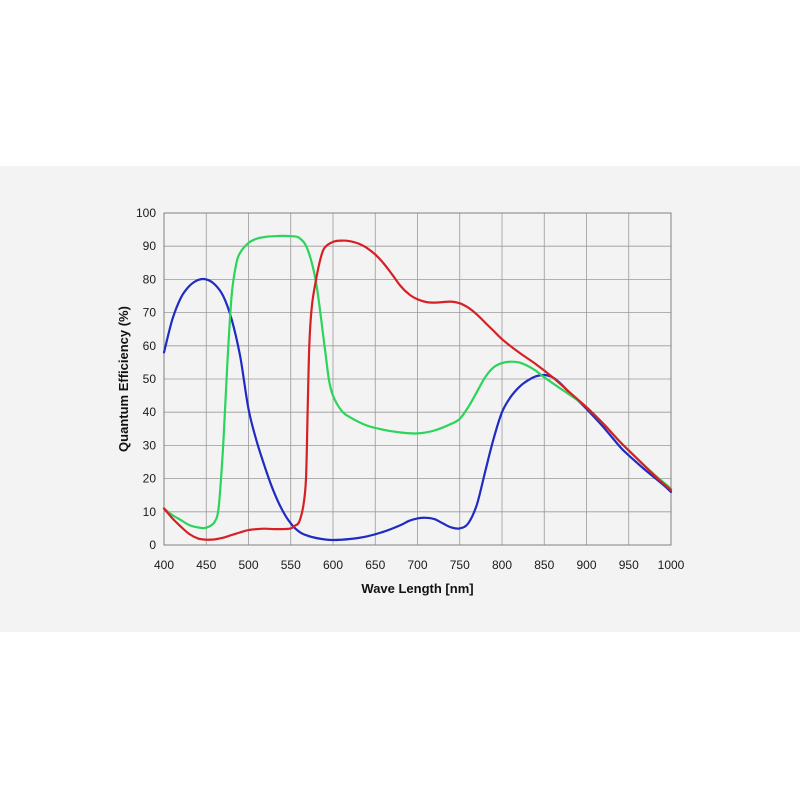  Describe the element at coordinates (152, 545) in the screenshot. I see `y-tick-label: 0` at that location.